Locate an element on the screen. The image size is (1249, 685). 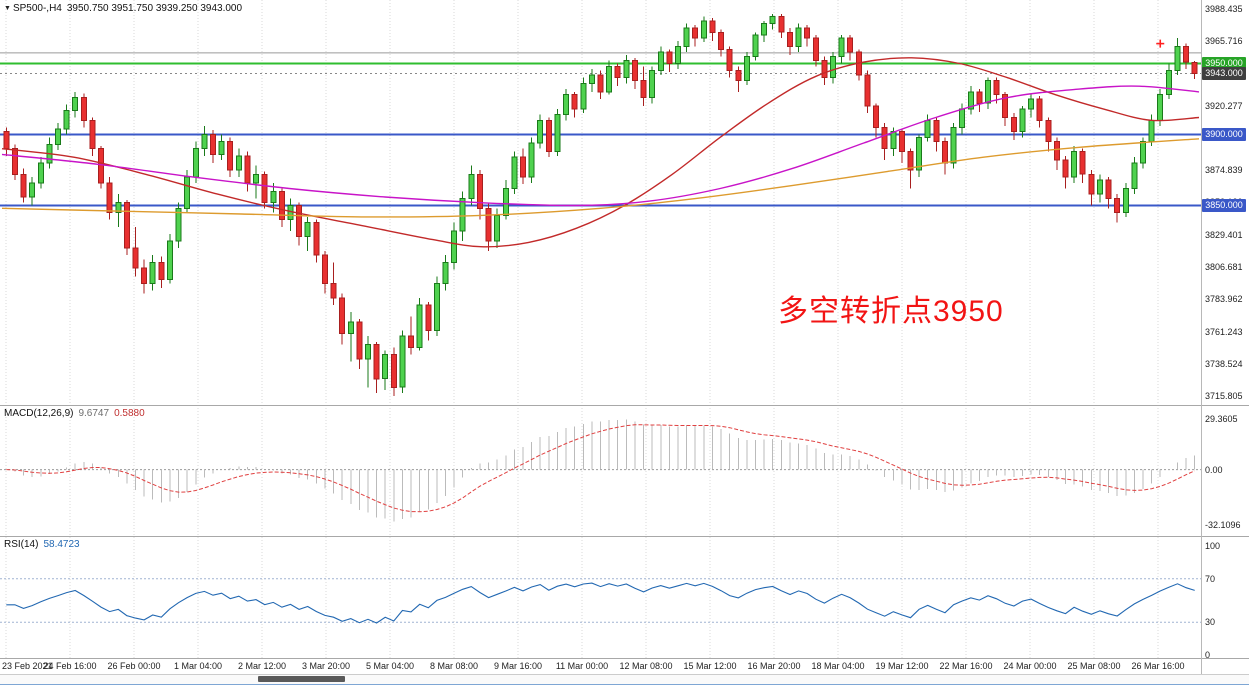
rsi-value: 58.4723 is located at coordinates (61, 544).